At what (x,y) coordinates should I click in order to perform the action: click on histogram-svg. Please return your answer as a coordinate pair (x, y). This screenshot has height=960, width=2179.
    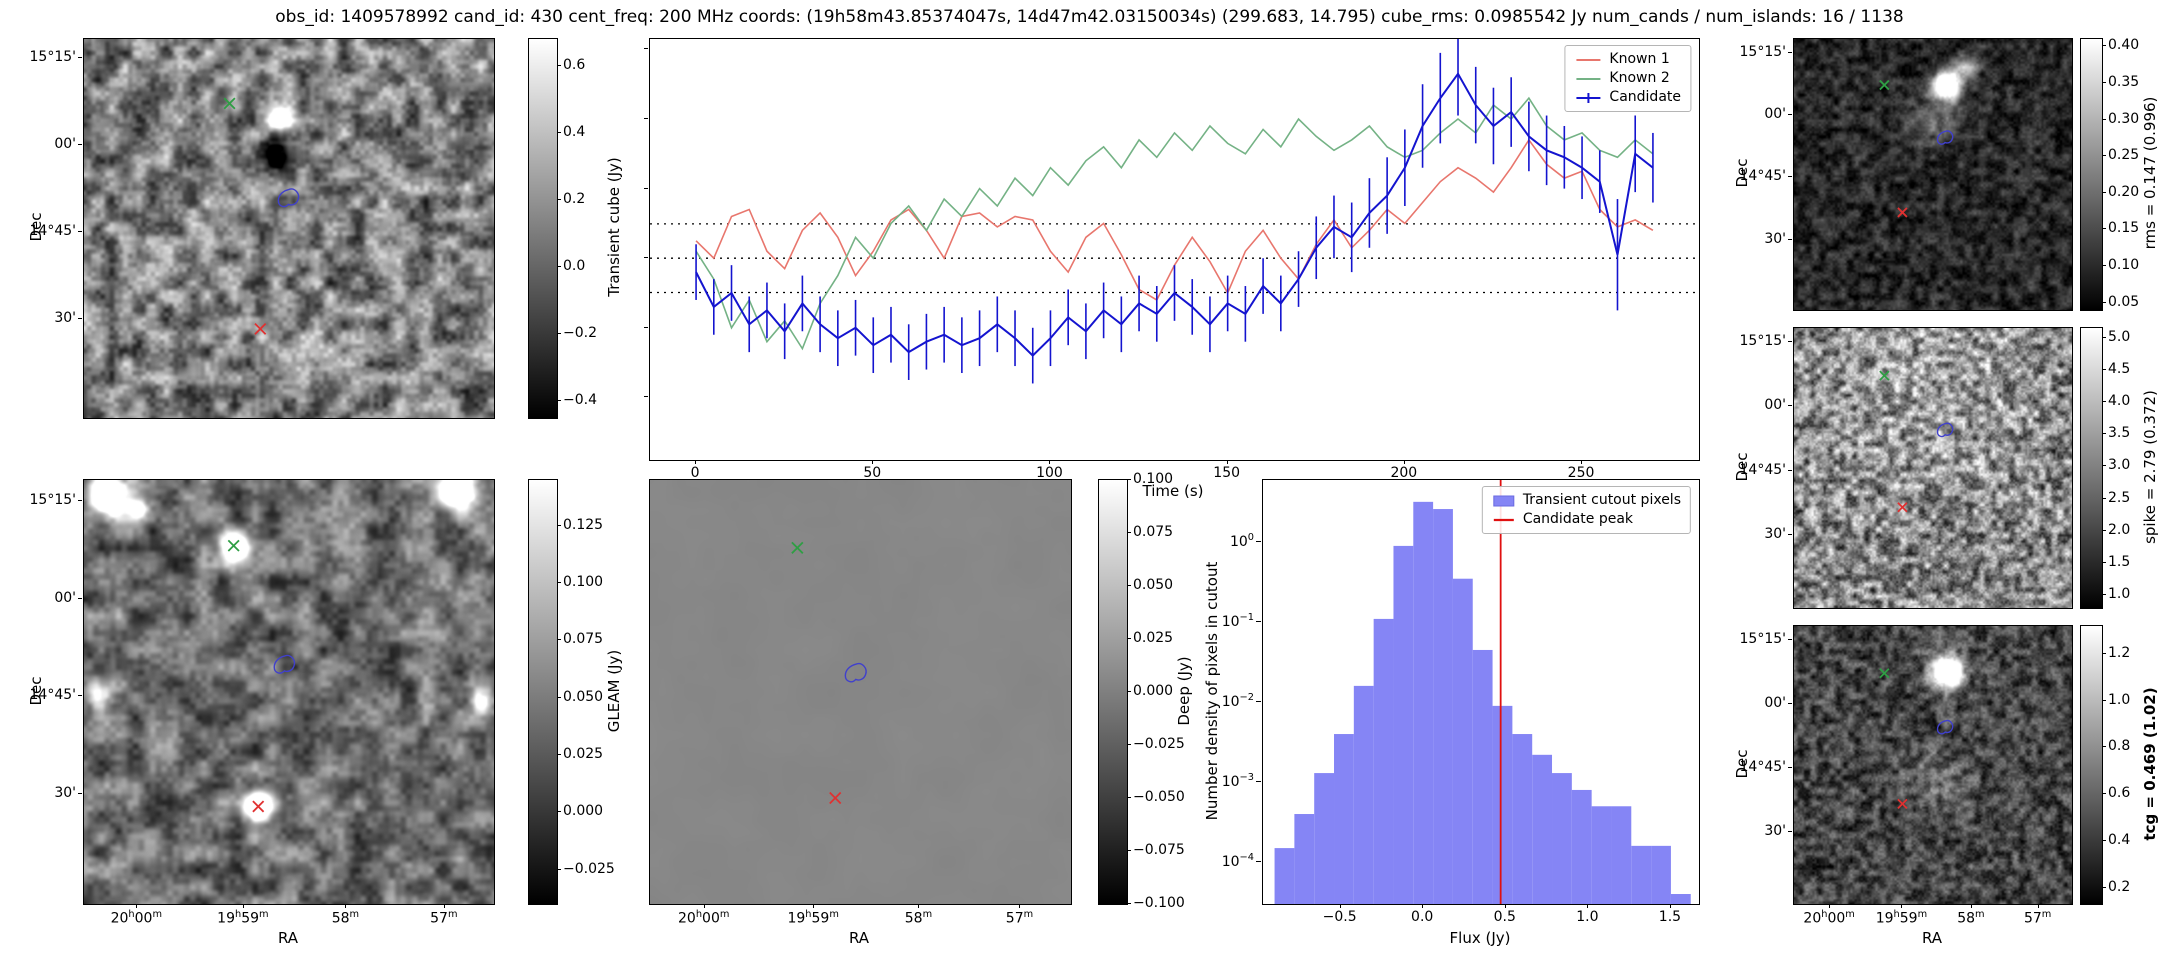
    Looking at the image, I should click on (1482, 692).